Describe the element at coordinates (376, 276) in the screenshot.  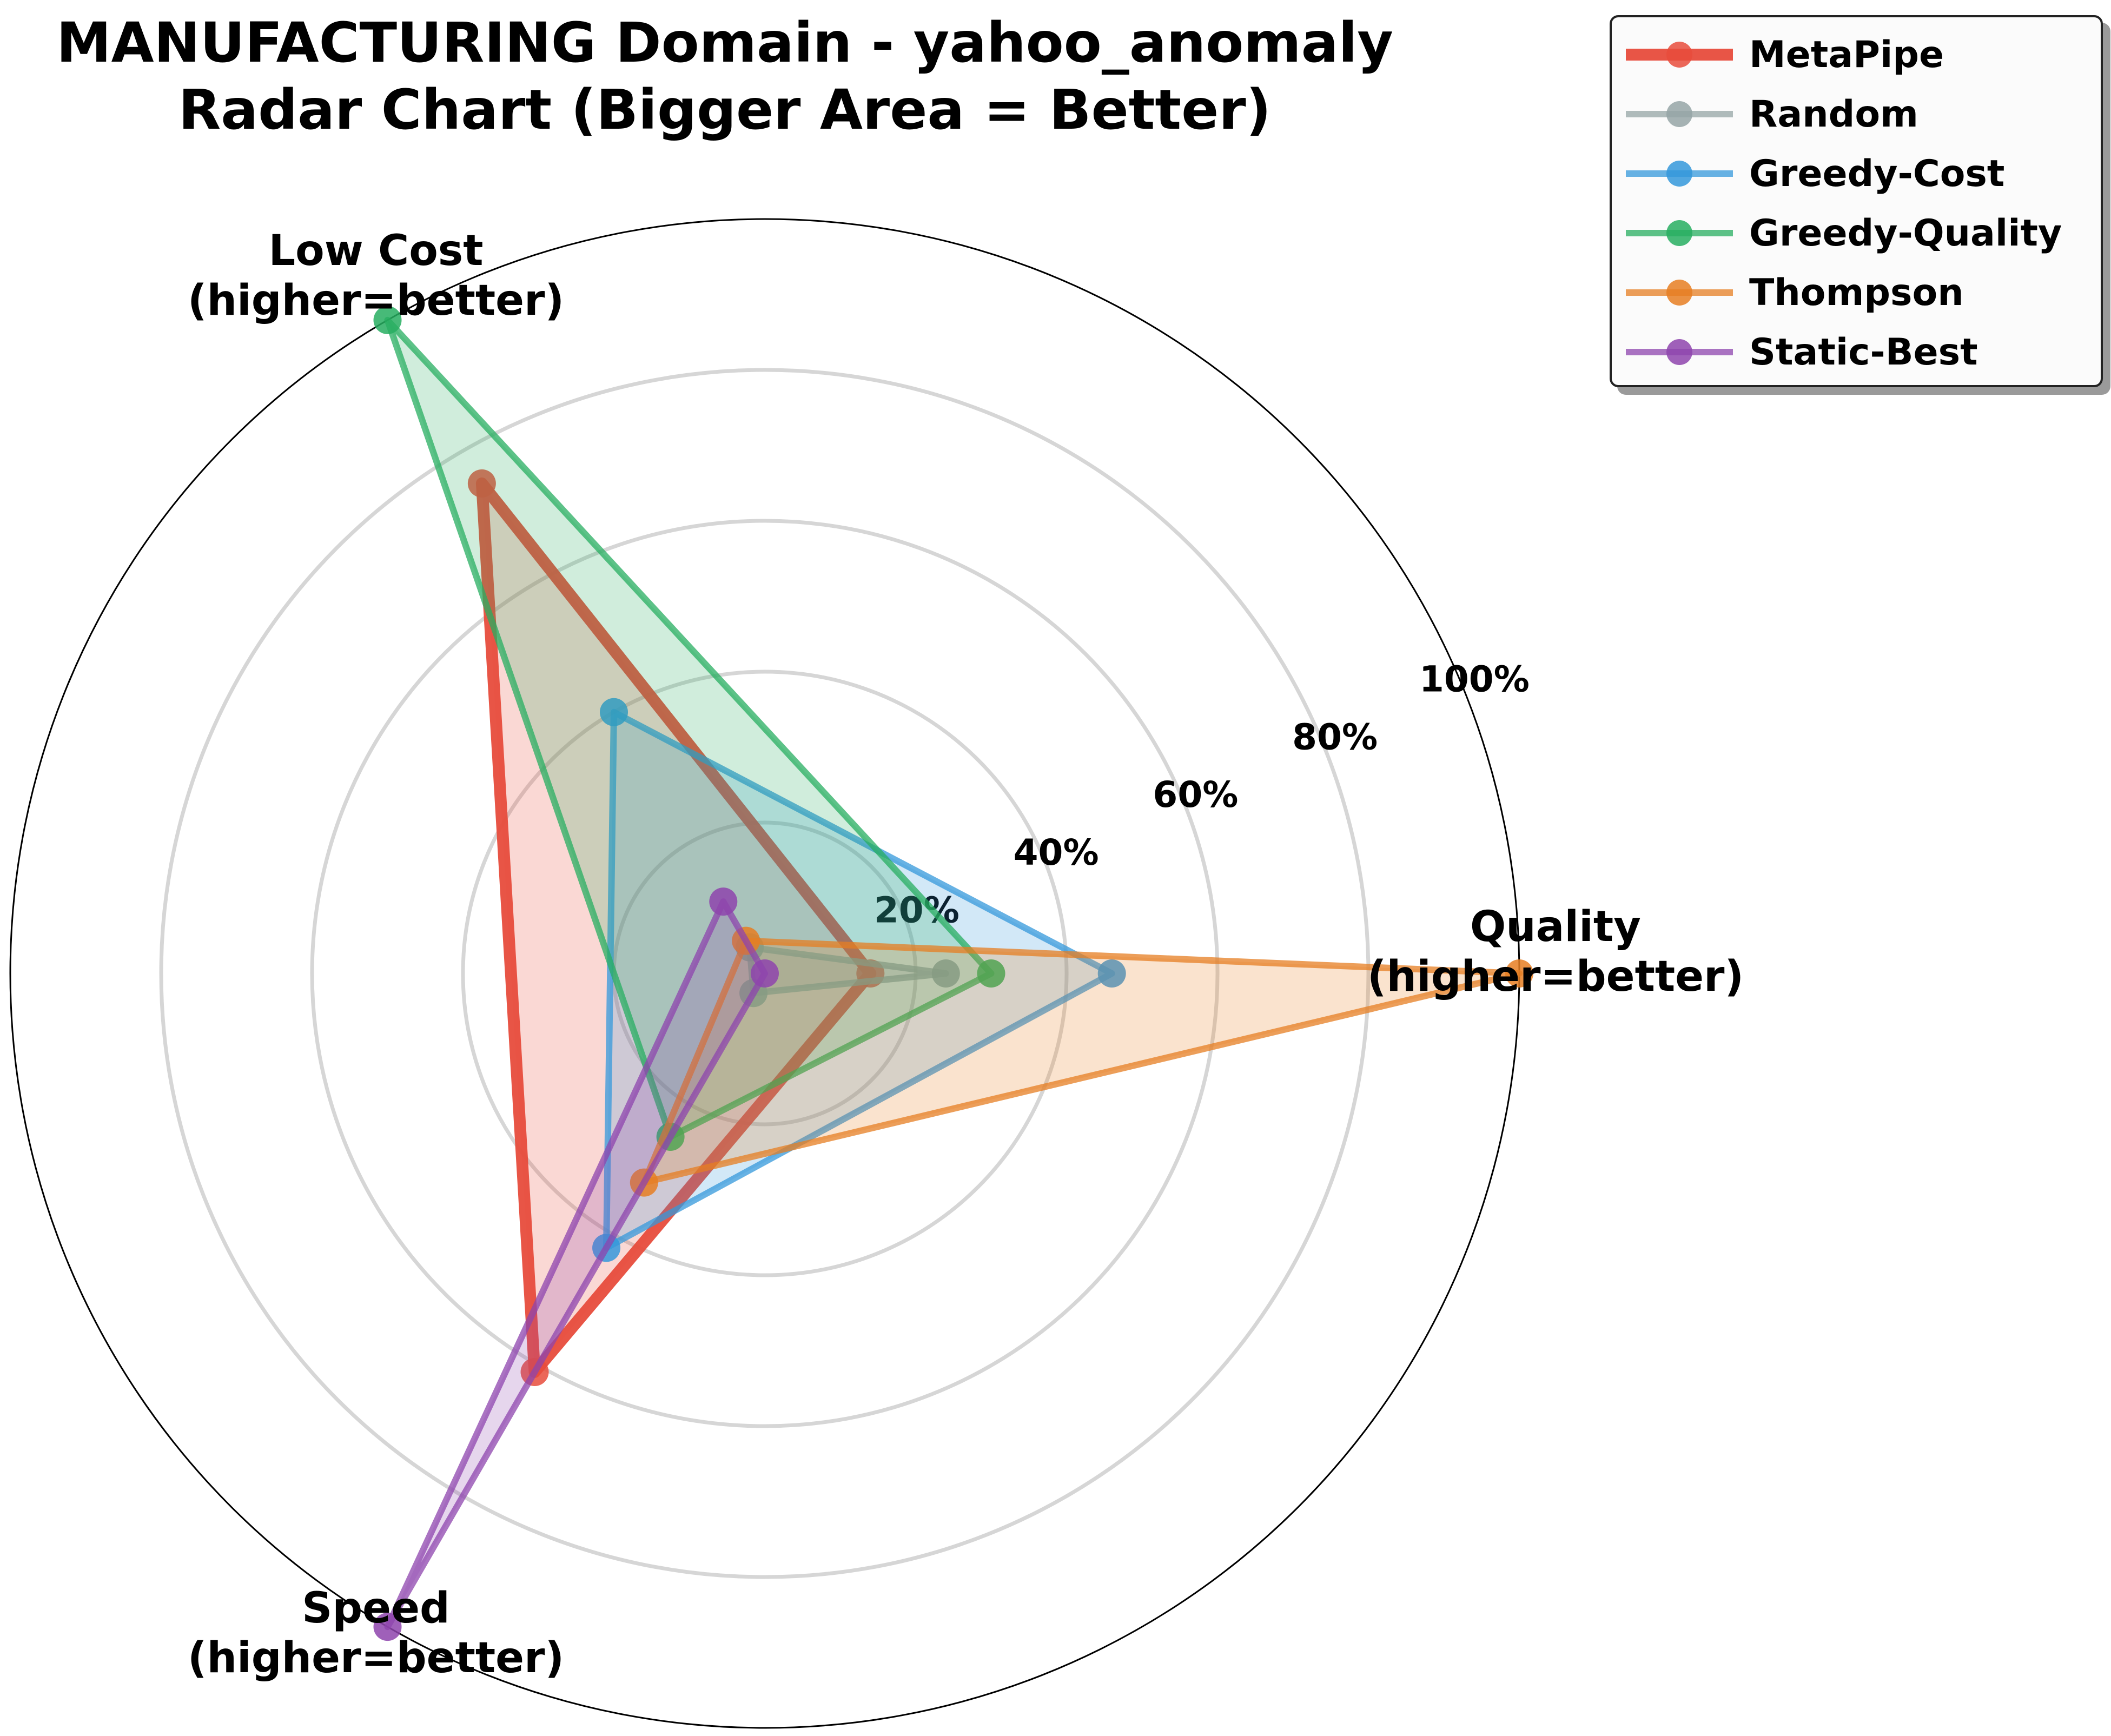
I see `axis-label: Low Cost (higher=better)` at that location.